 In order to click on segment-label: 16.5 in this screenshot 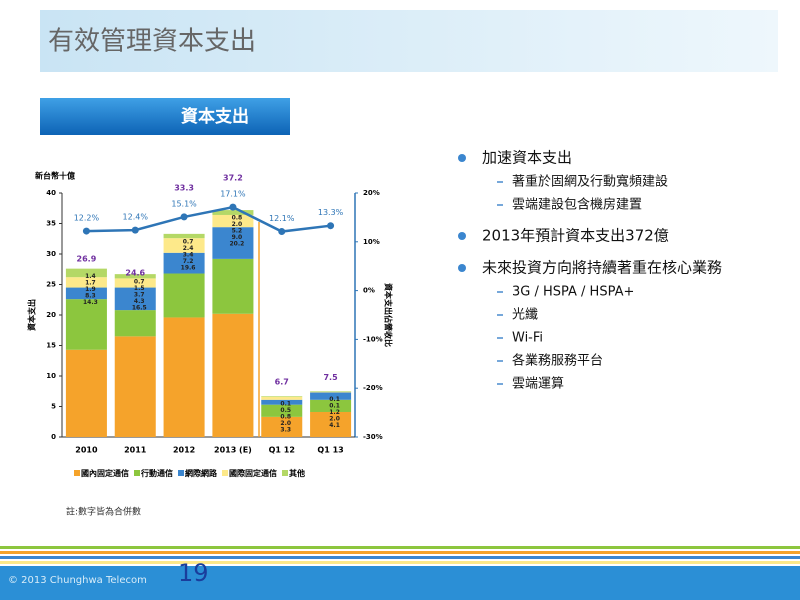, I will do `click(139, 308)`.